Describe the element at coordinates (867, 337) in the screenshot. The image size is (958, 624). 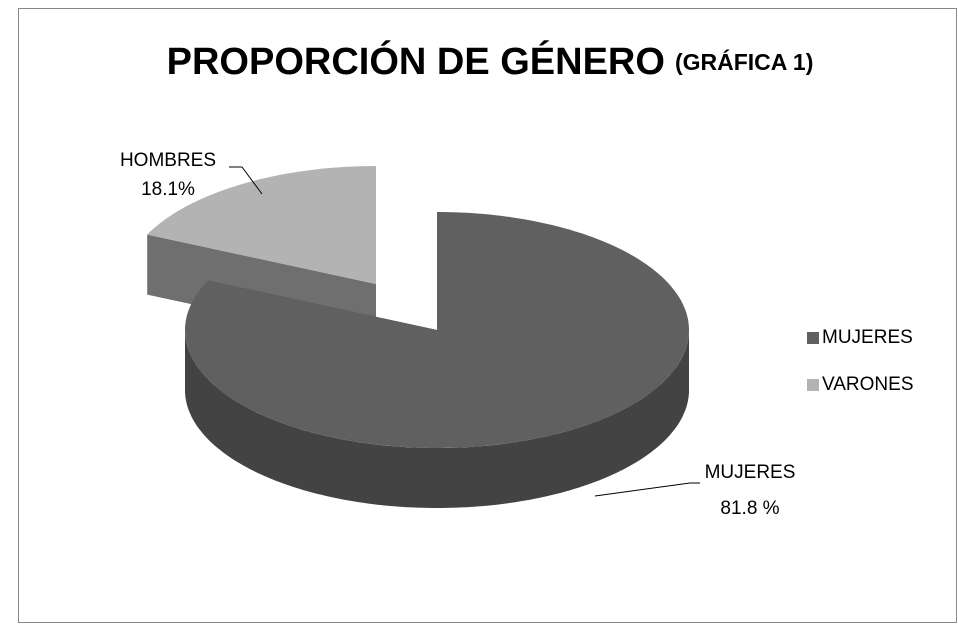
I see `legend-label: MUJERES` at that location.